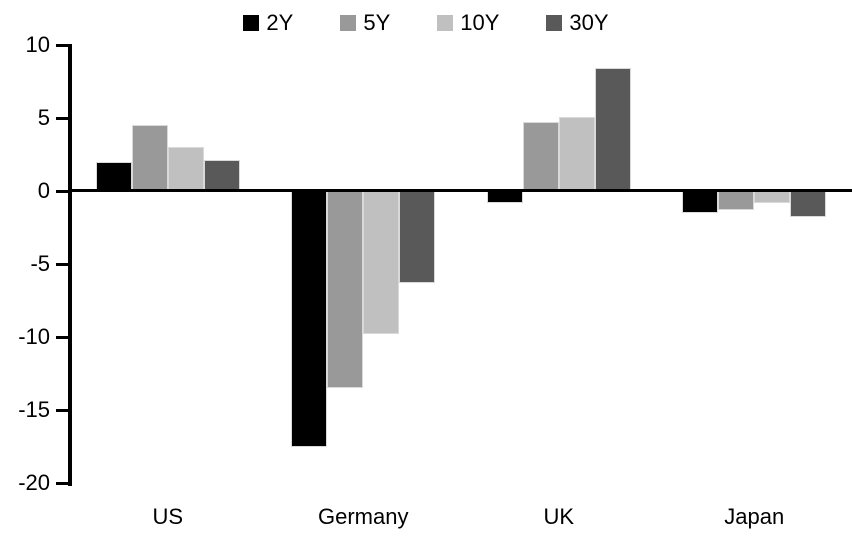 This screenshot has width=852, height=539. What do you see at coordinates (43, 117) in the screenshot?
I see `y-tick-label-5: 5` at bounding box center [43, 117].